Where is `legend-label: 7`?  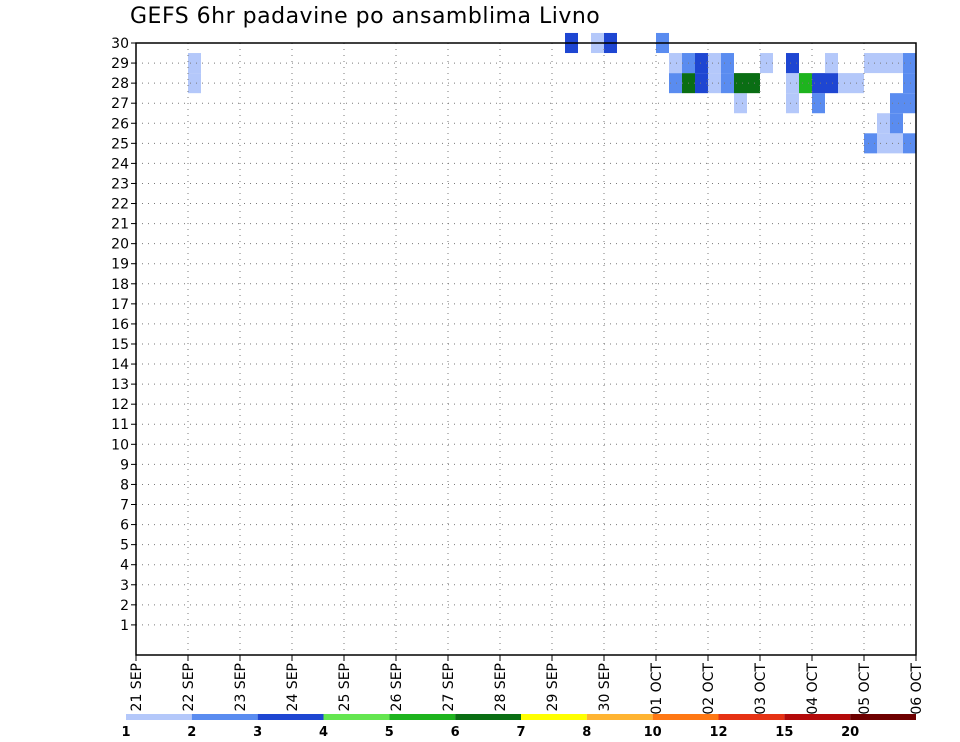
legend-label: 7 is located at coordinates (520, 732).